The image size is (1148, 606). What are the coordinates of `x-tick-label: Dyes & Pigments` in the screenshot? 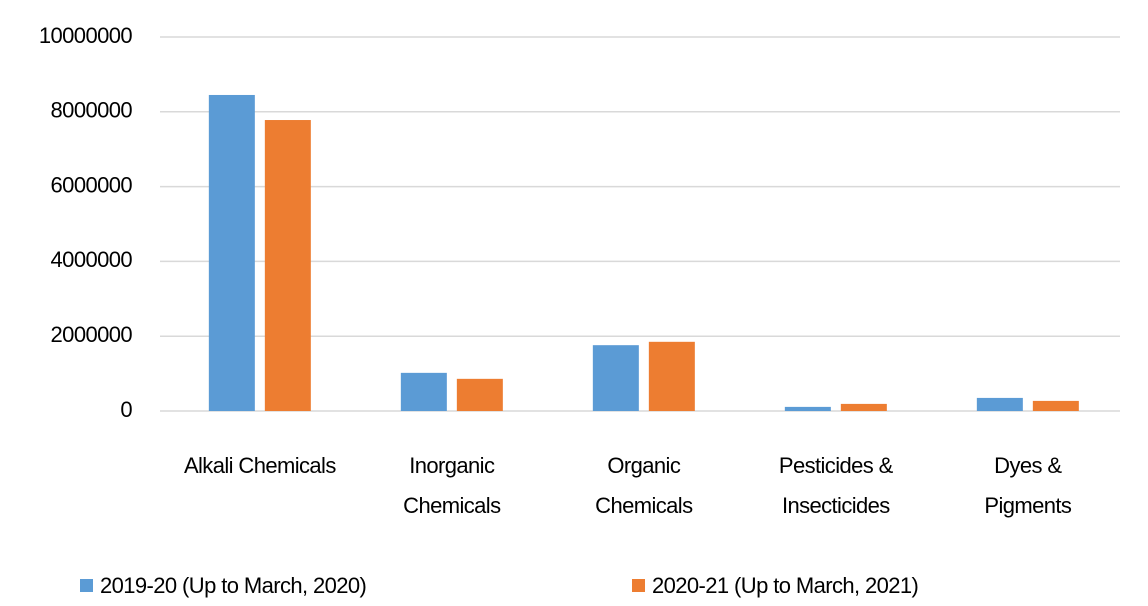 It's located at (1028, 485).